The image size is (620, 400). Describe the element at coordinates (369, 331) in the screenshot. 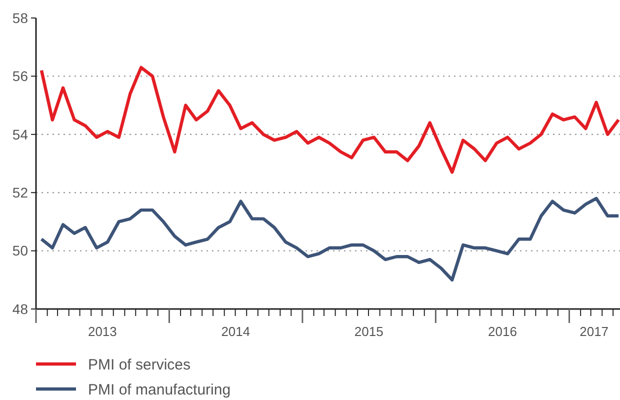

I see `x-tick-label: 2015` at that location.